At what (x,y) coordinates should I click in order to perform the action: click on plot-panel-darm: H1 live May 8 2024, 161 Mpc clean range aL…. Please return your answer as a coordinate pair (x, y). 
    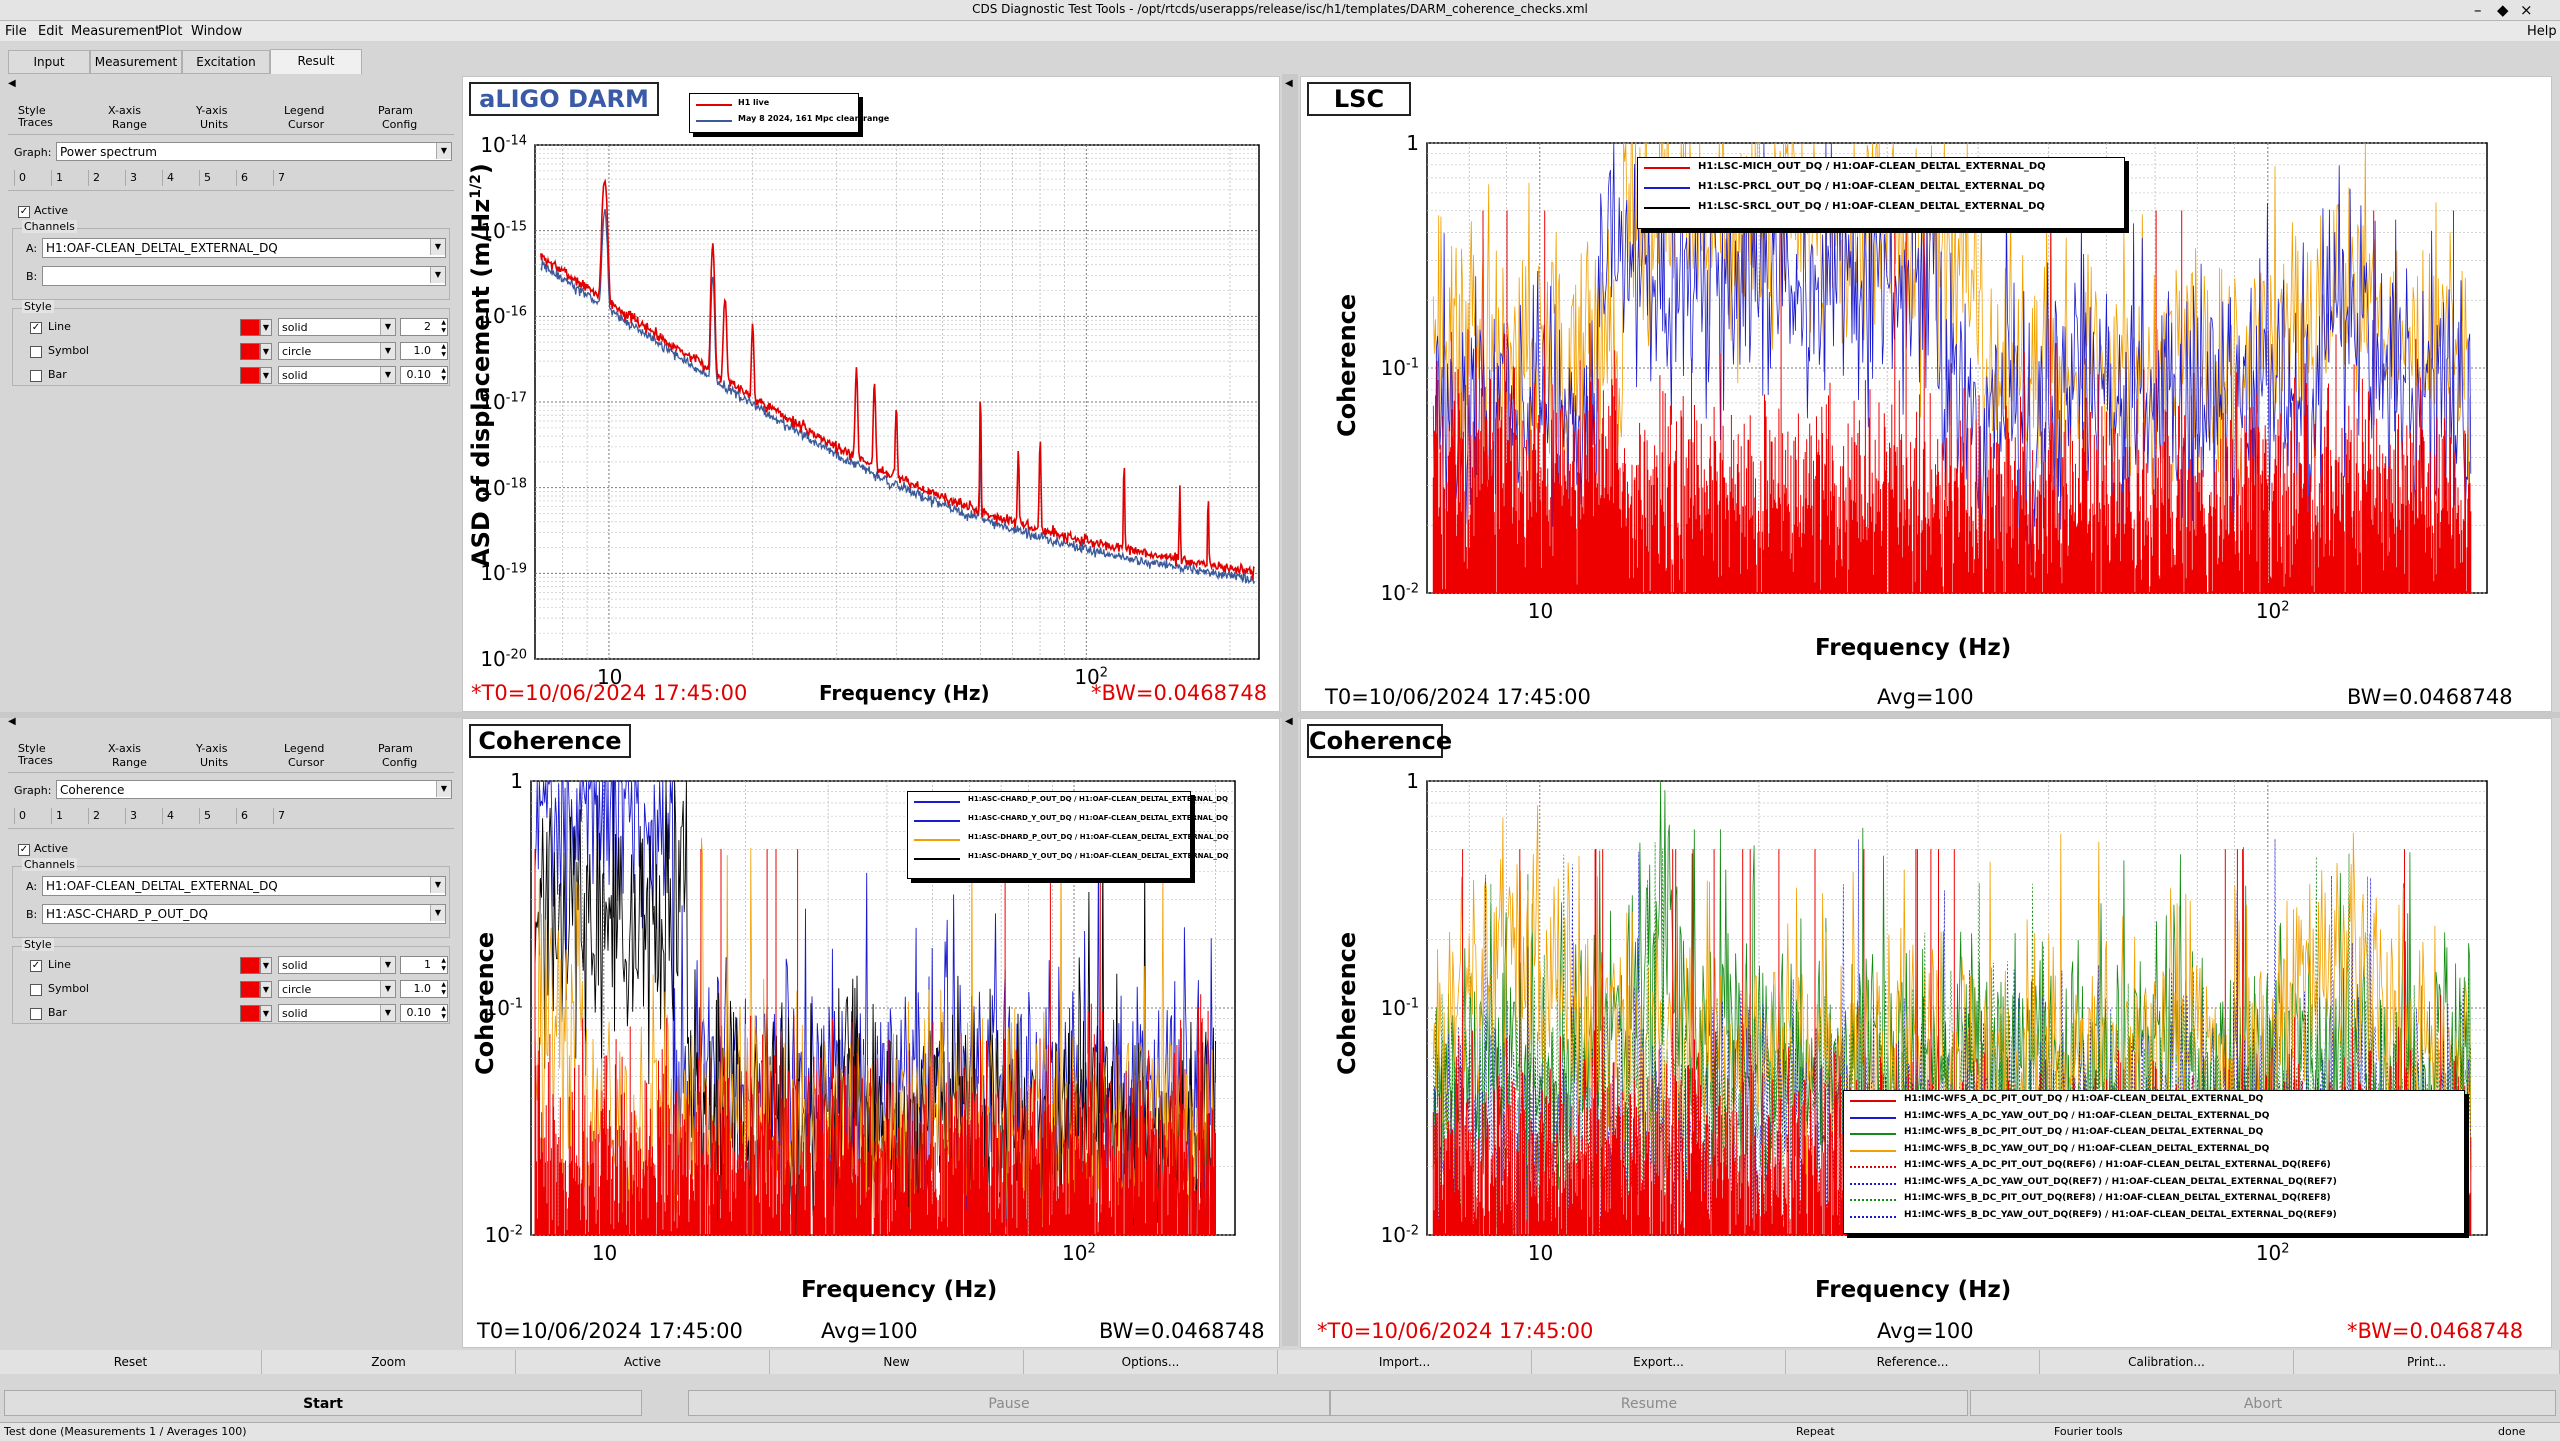
    Looking at the image, I should click on (871, 394).